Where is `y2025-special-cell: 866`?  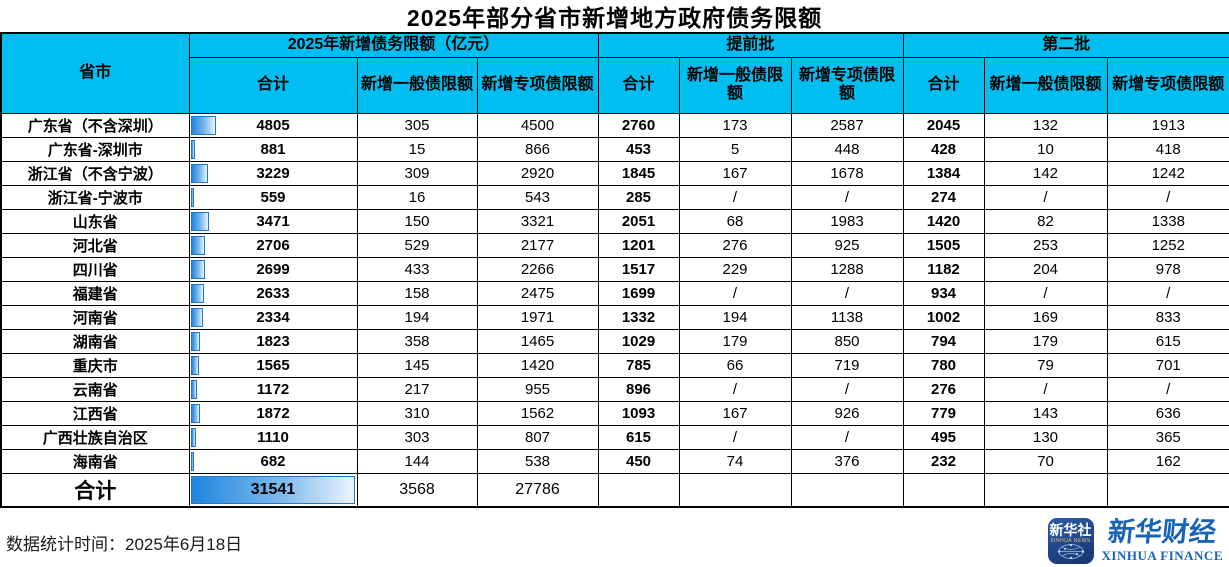 y2025-special-cell: 866 is located at coordinates (537, 149).